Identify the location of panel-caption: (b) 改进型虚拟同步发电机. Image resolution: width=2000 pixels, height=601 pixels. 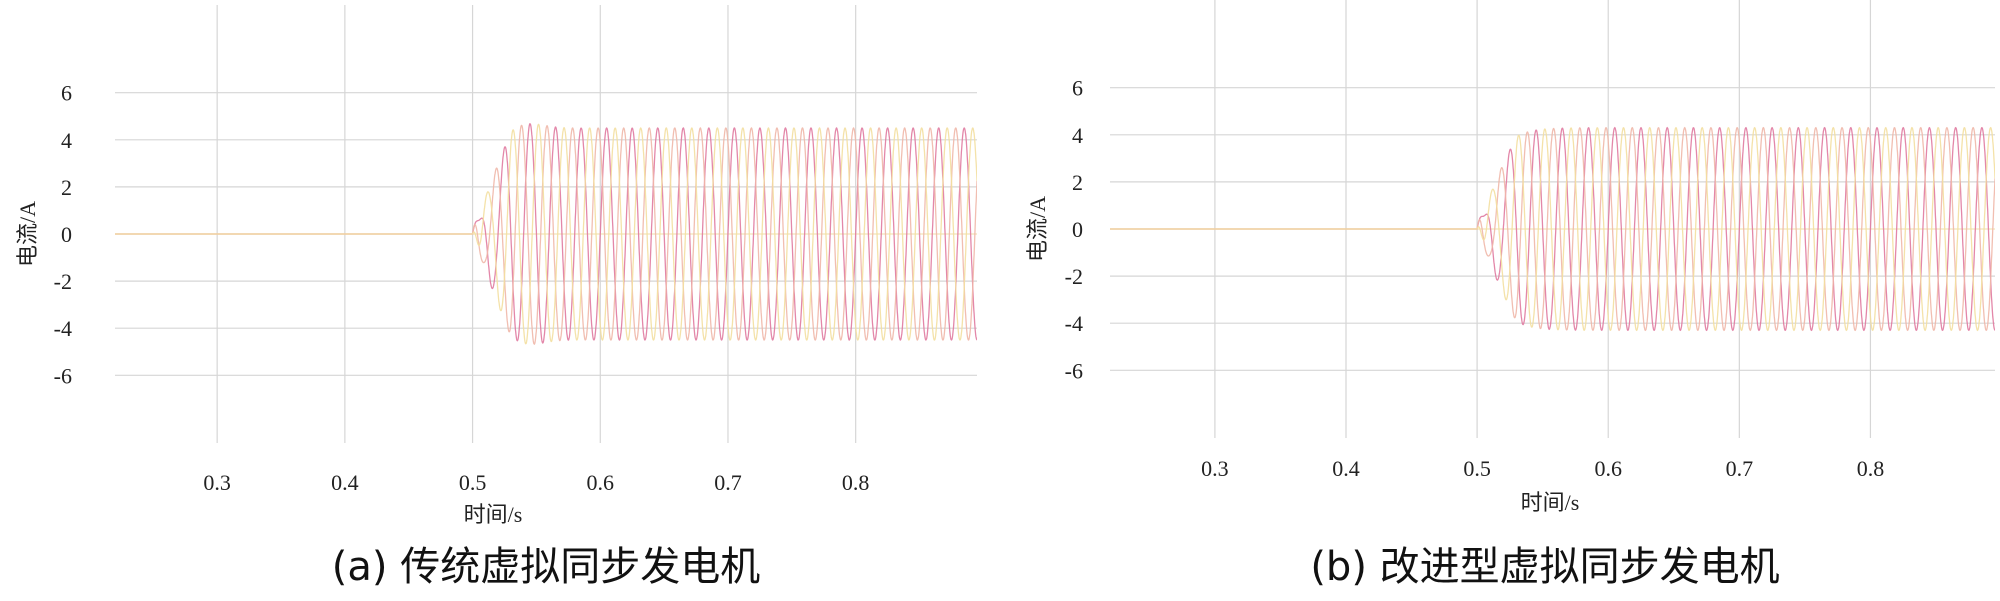
(1544, 567).